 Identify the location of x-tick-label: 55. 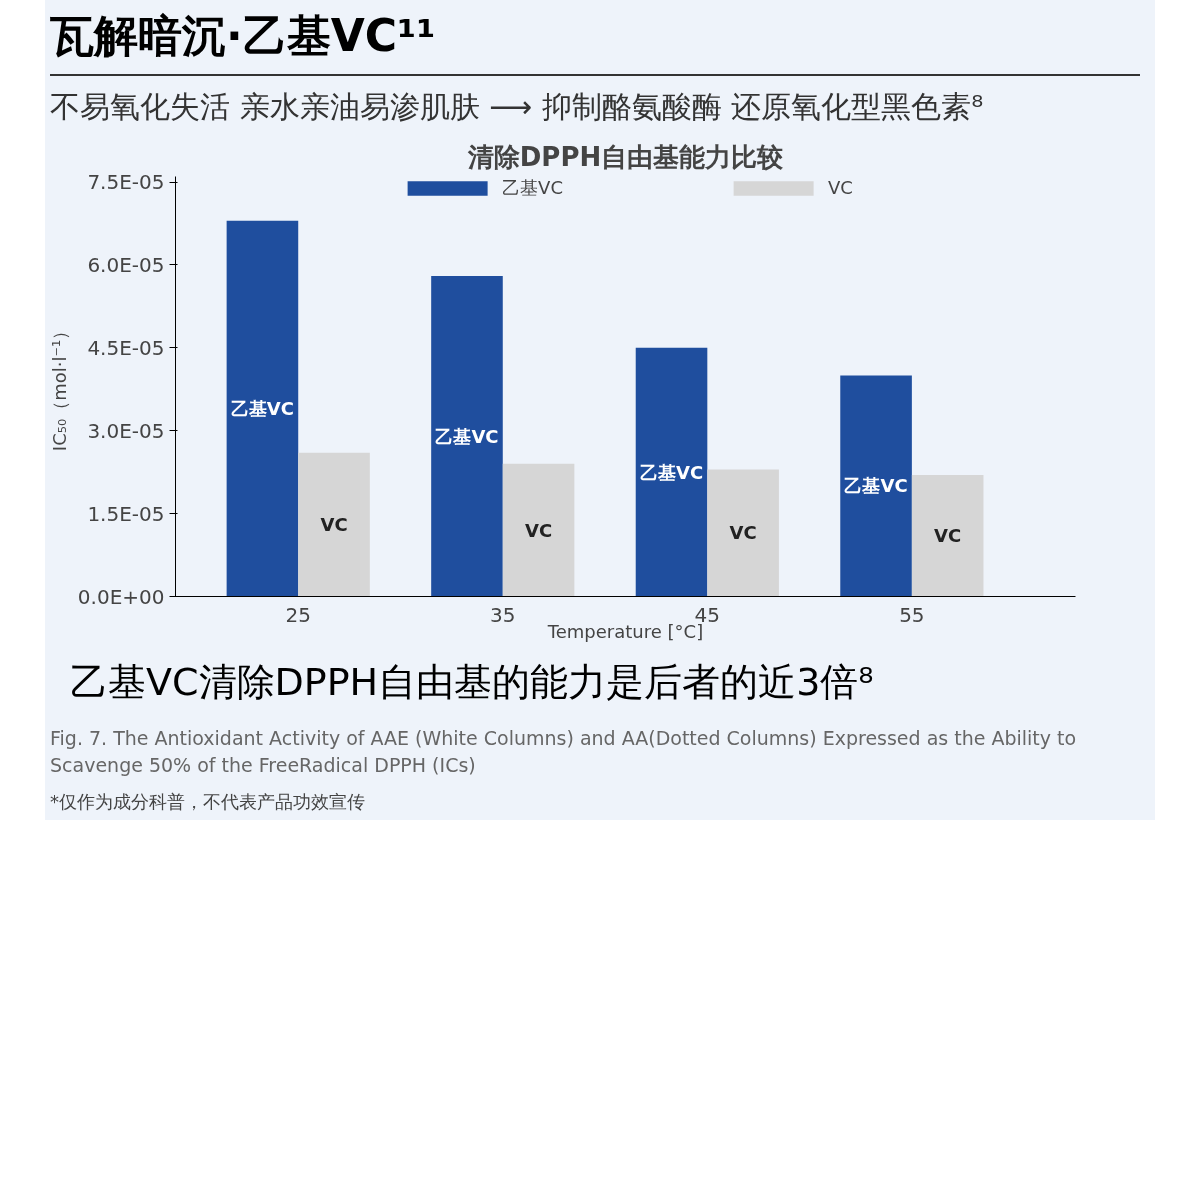
(912, 614).